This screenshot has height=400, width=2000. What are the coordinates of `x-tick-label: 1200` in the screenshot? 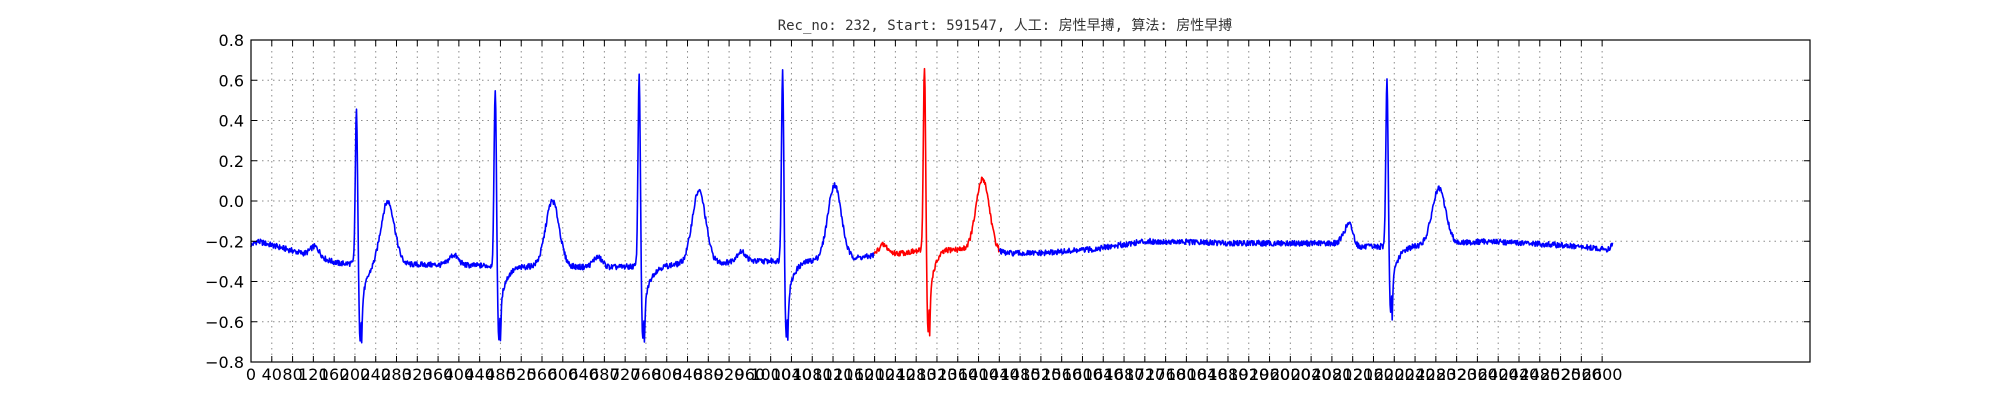 It's located at (874, 374).